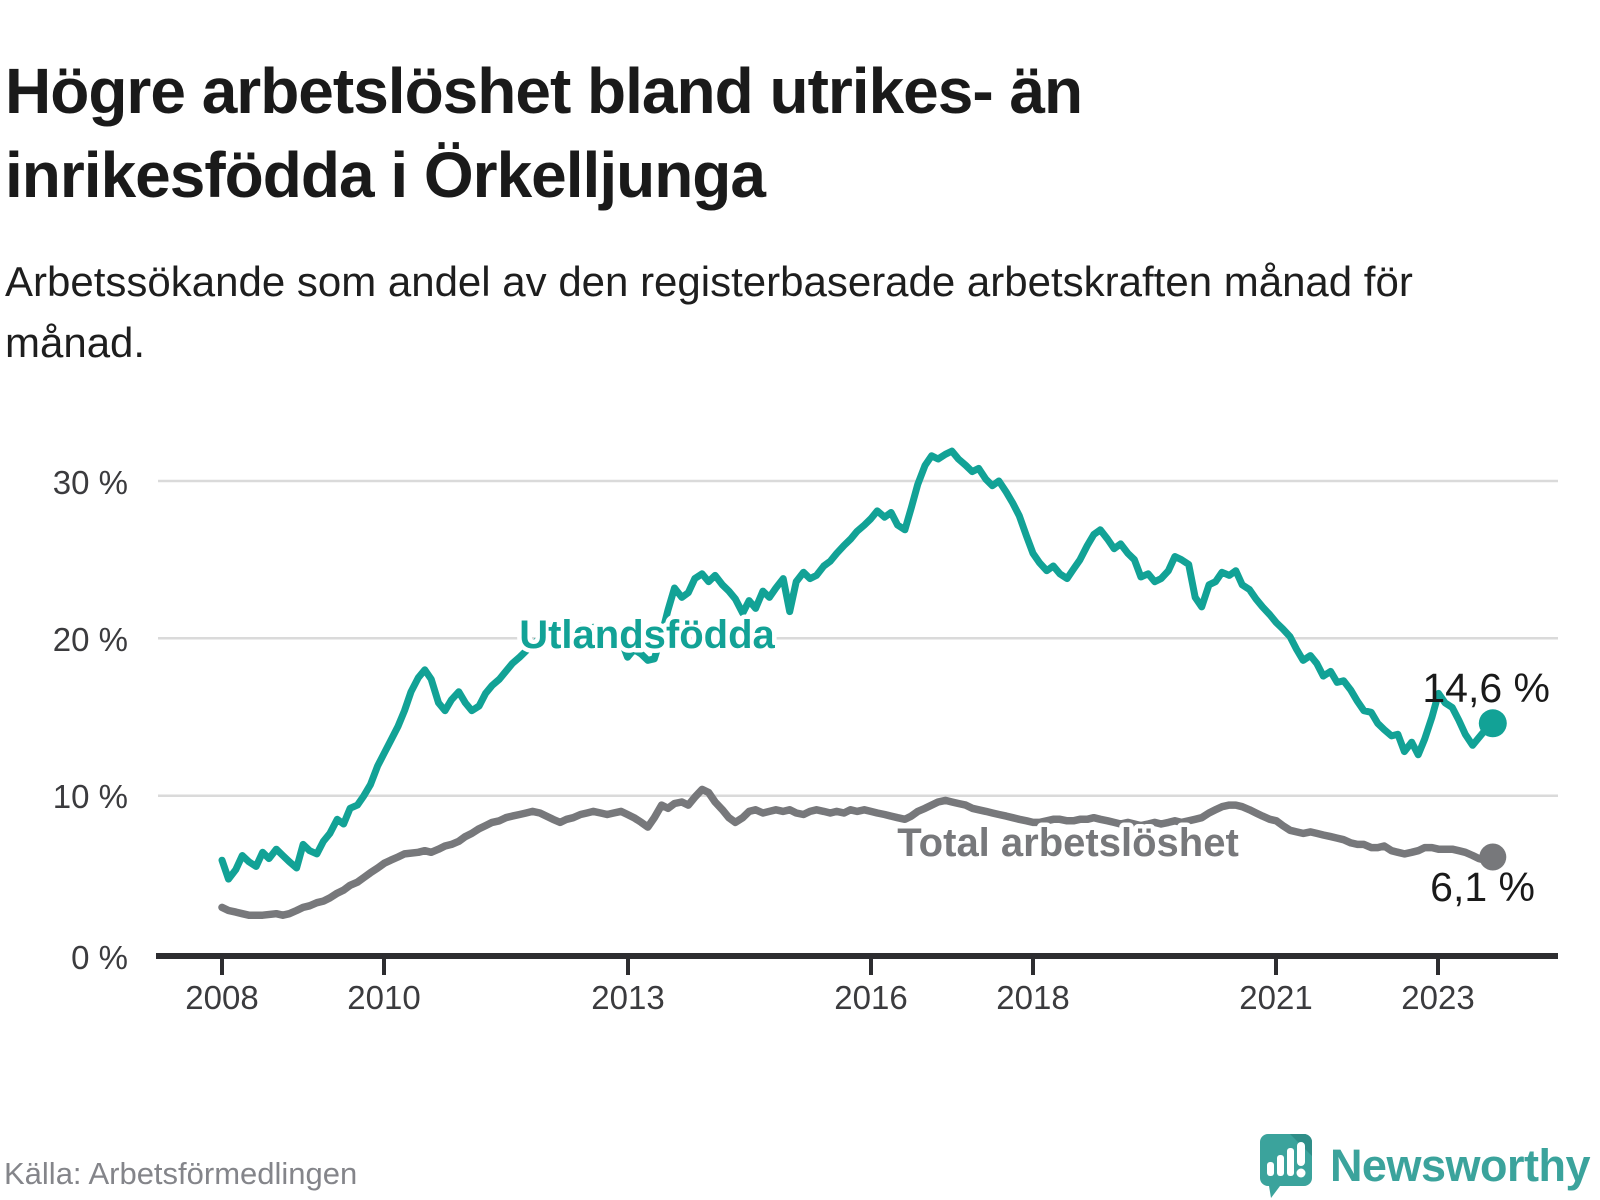  Describe the element at coordinates (1460, 1165) in the screenshot. I see `brand-name: Newsworthy` at that location.